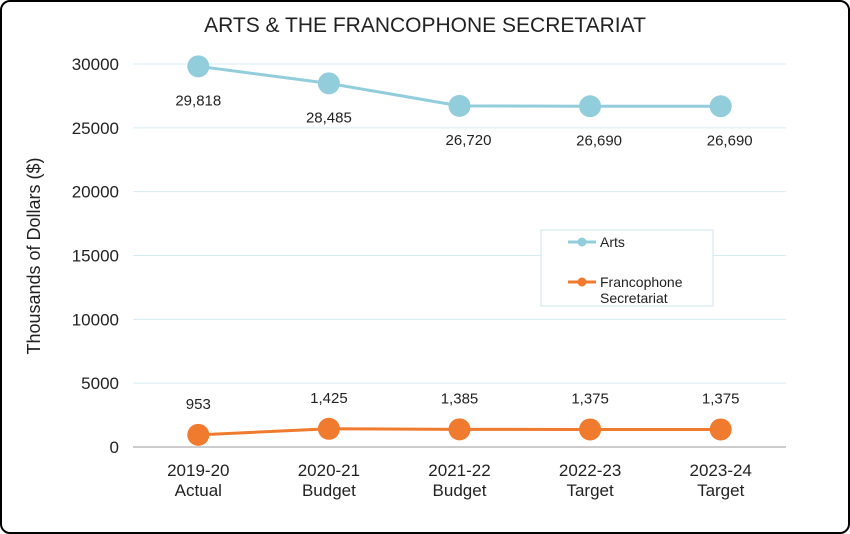 The width and height of the screenshot is (850, 534). I want to click on x-tick-label: 2020-21 Budget, so click(329, 480).